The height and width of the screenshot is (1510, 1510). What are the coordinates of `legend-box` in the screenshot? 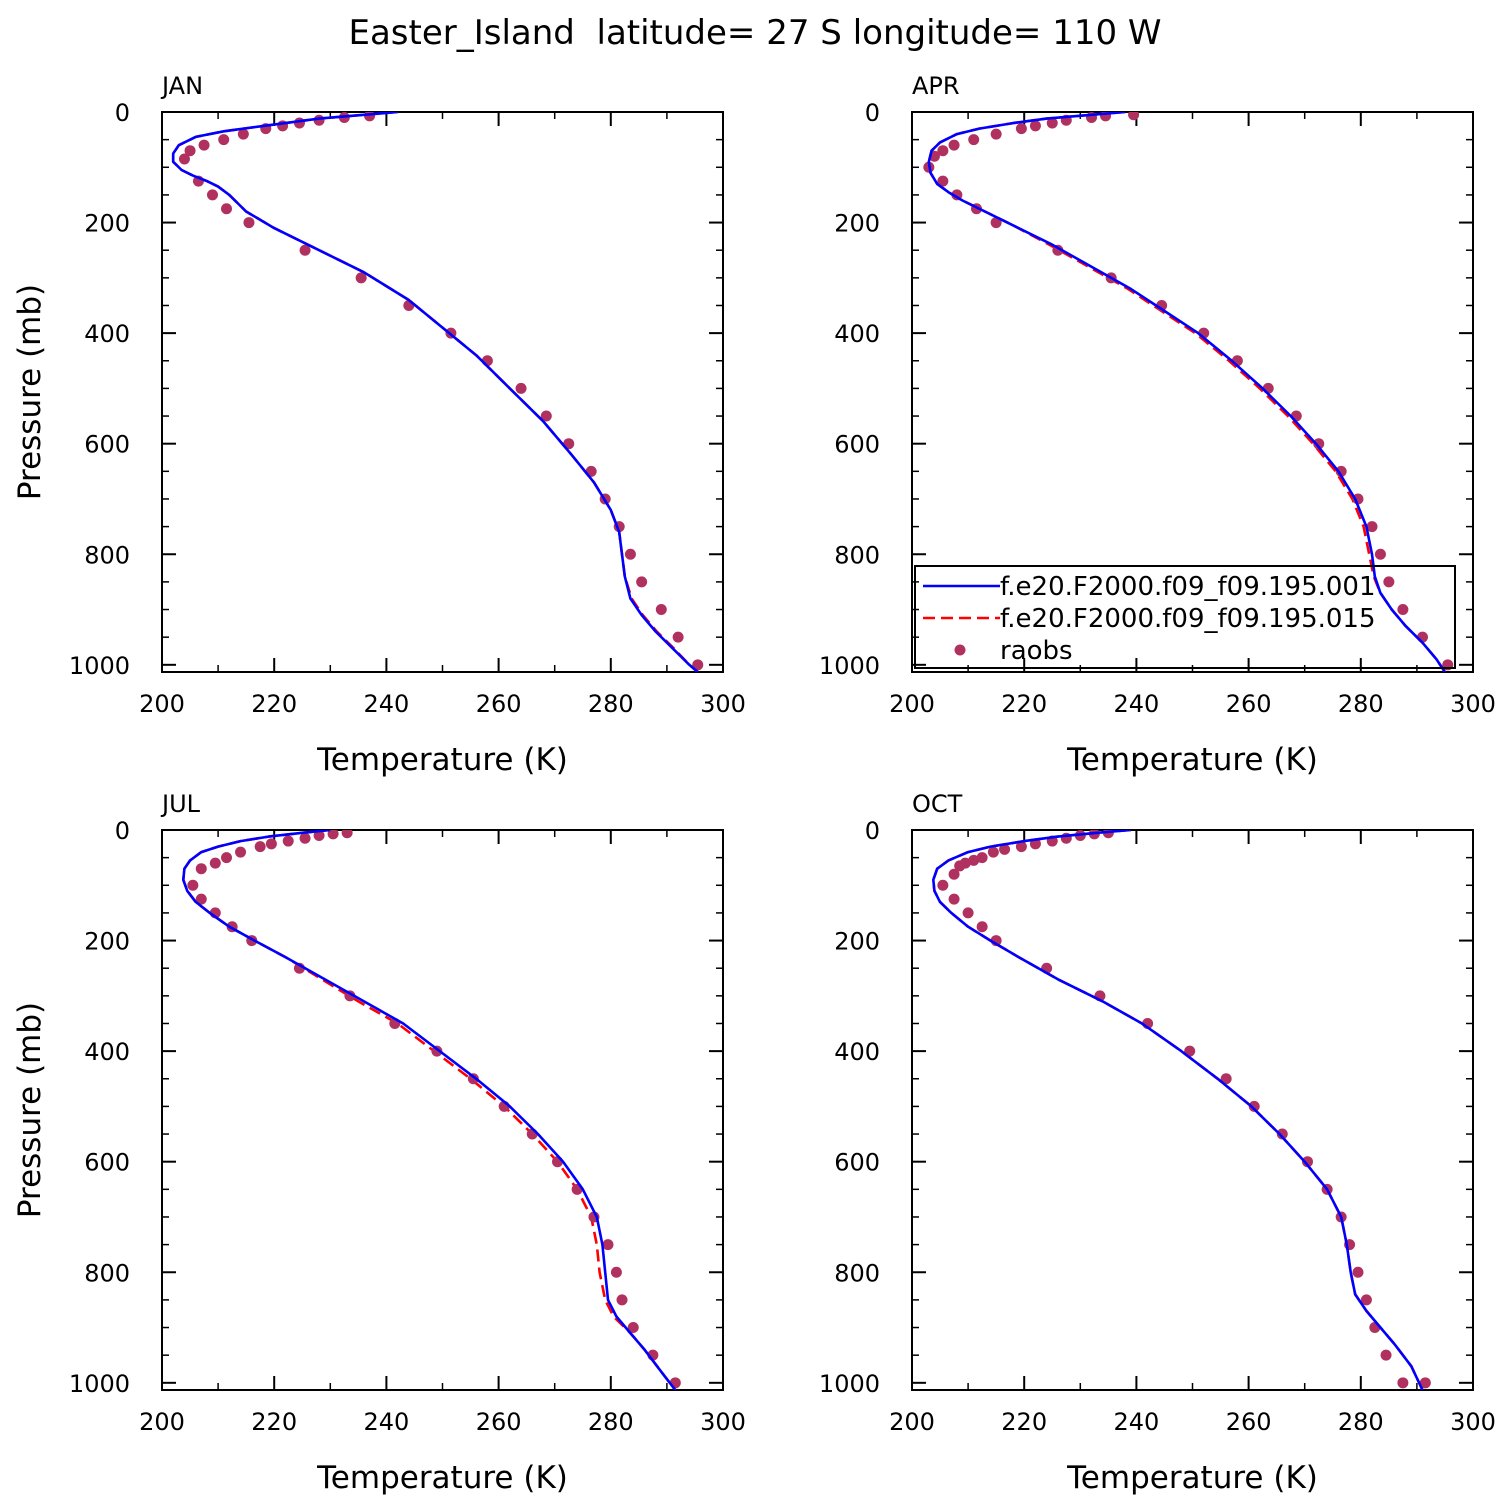 It's located at (1185, 617).